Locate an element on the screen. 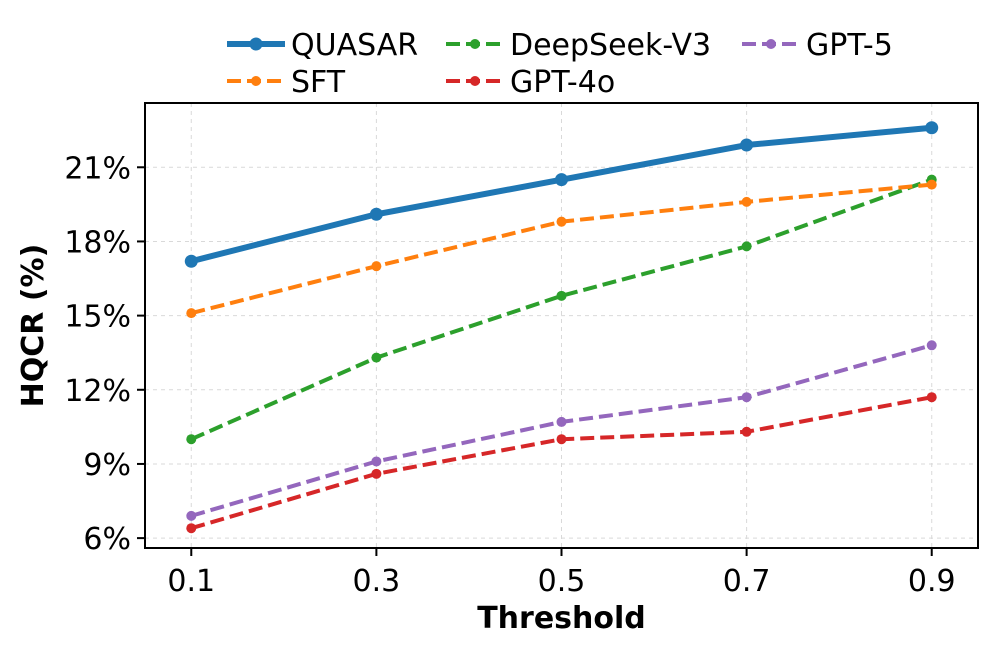 This screenshot has height=653, width=997. legend-item-gpt-5: GPT-5 is located at coordinates (817, 45).